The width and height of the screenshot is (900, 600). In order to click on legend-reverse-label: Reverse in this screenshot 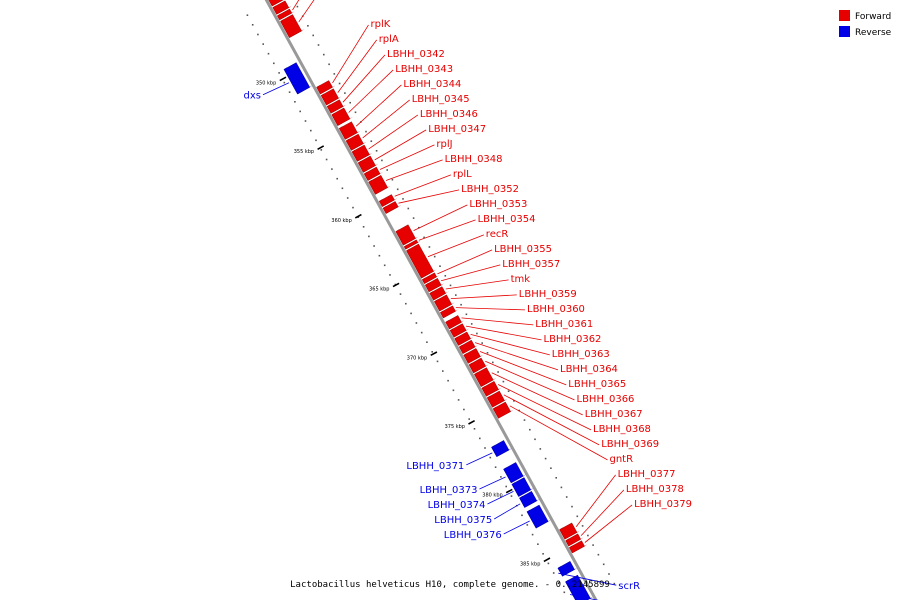, I will do `click(873, 33)`.